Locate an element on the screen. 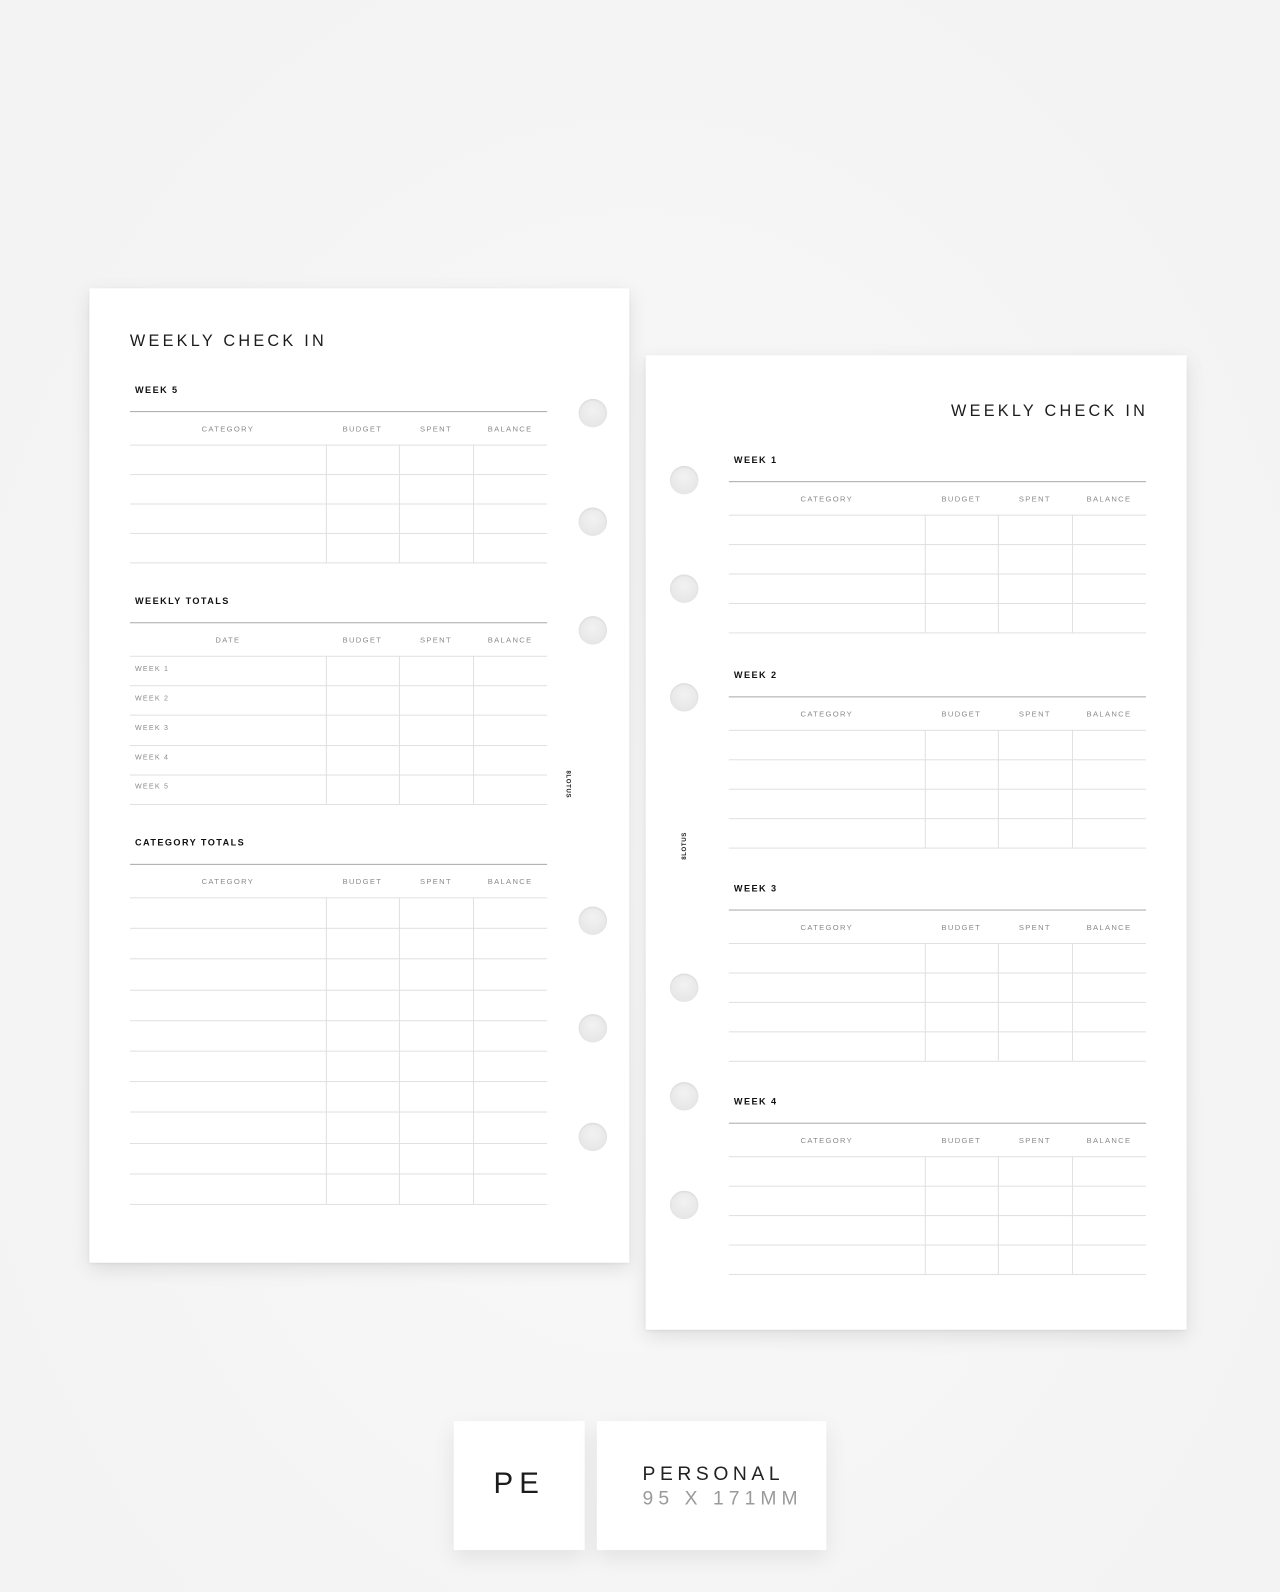 Image resolution: width=1280 pixels, height=1592 pixels. row-label: WEEK 5 is located at coordinates (152, 788).